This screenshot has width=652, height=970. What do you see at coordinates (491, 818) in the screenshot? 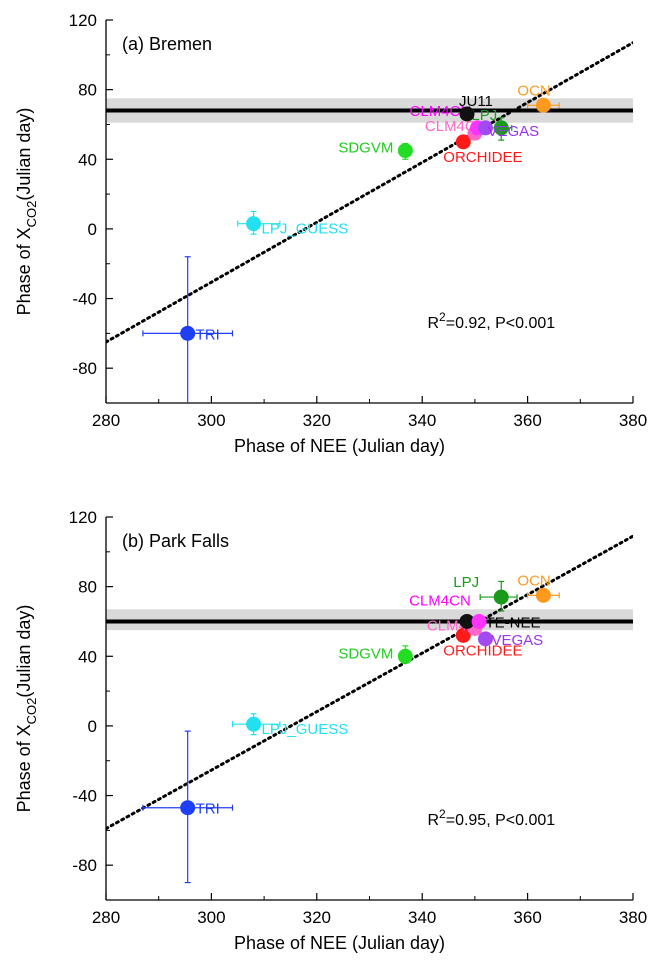
I see `r2-annotation: R2=0.95, P<0.001` at bounding box center [491, 818].